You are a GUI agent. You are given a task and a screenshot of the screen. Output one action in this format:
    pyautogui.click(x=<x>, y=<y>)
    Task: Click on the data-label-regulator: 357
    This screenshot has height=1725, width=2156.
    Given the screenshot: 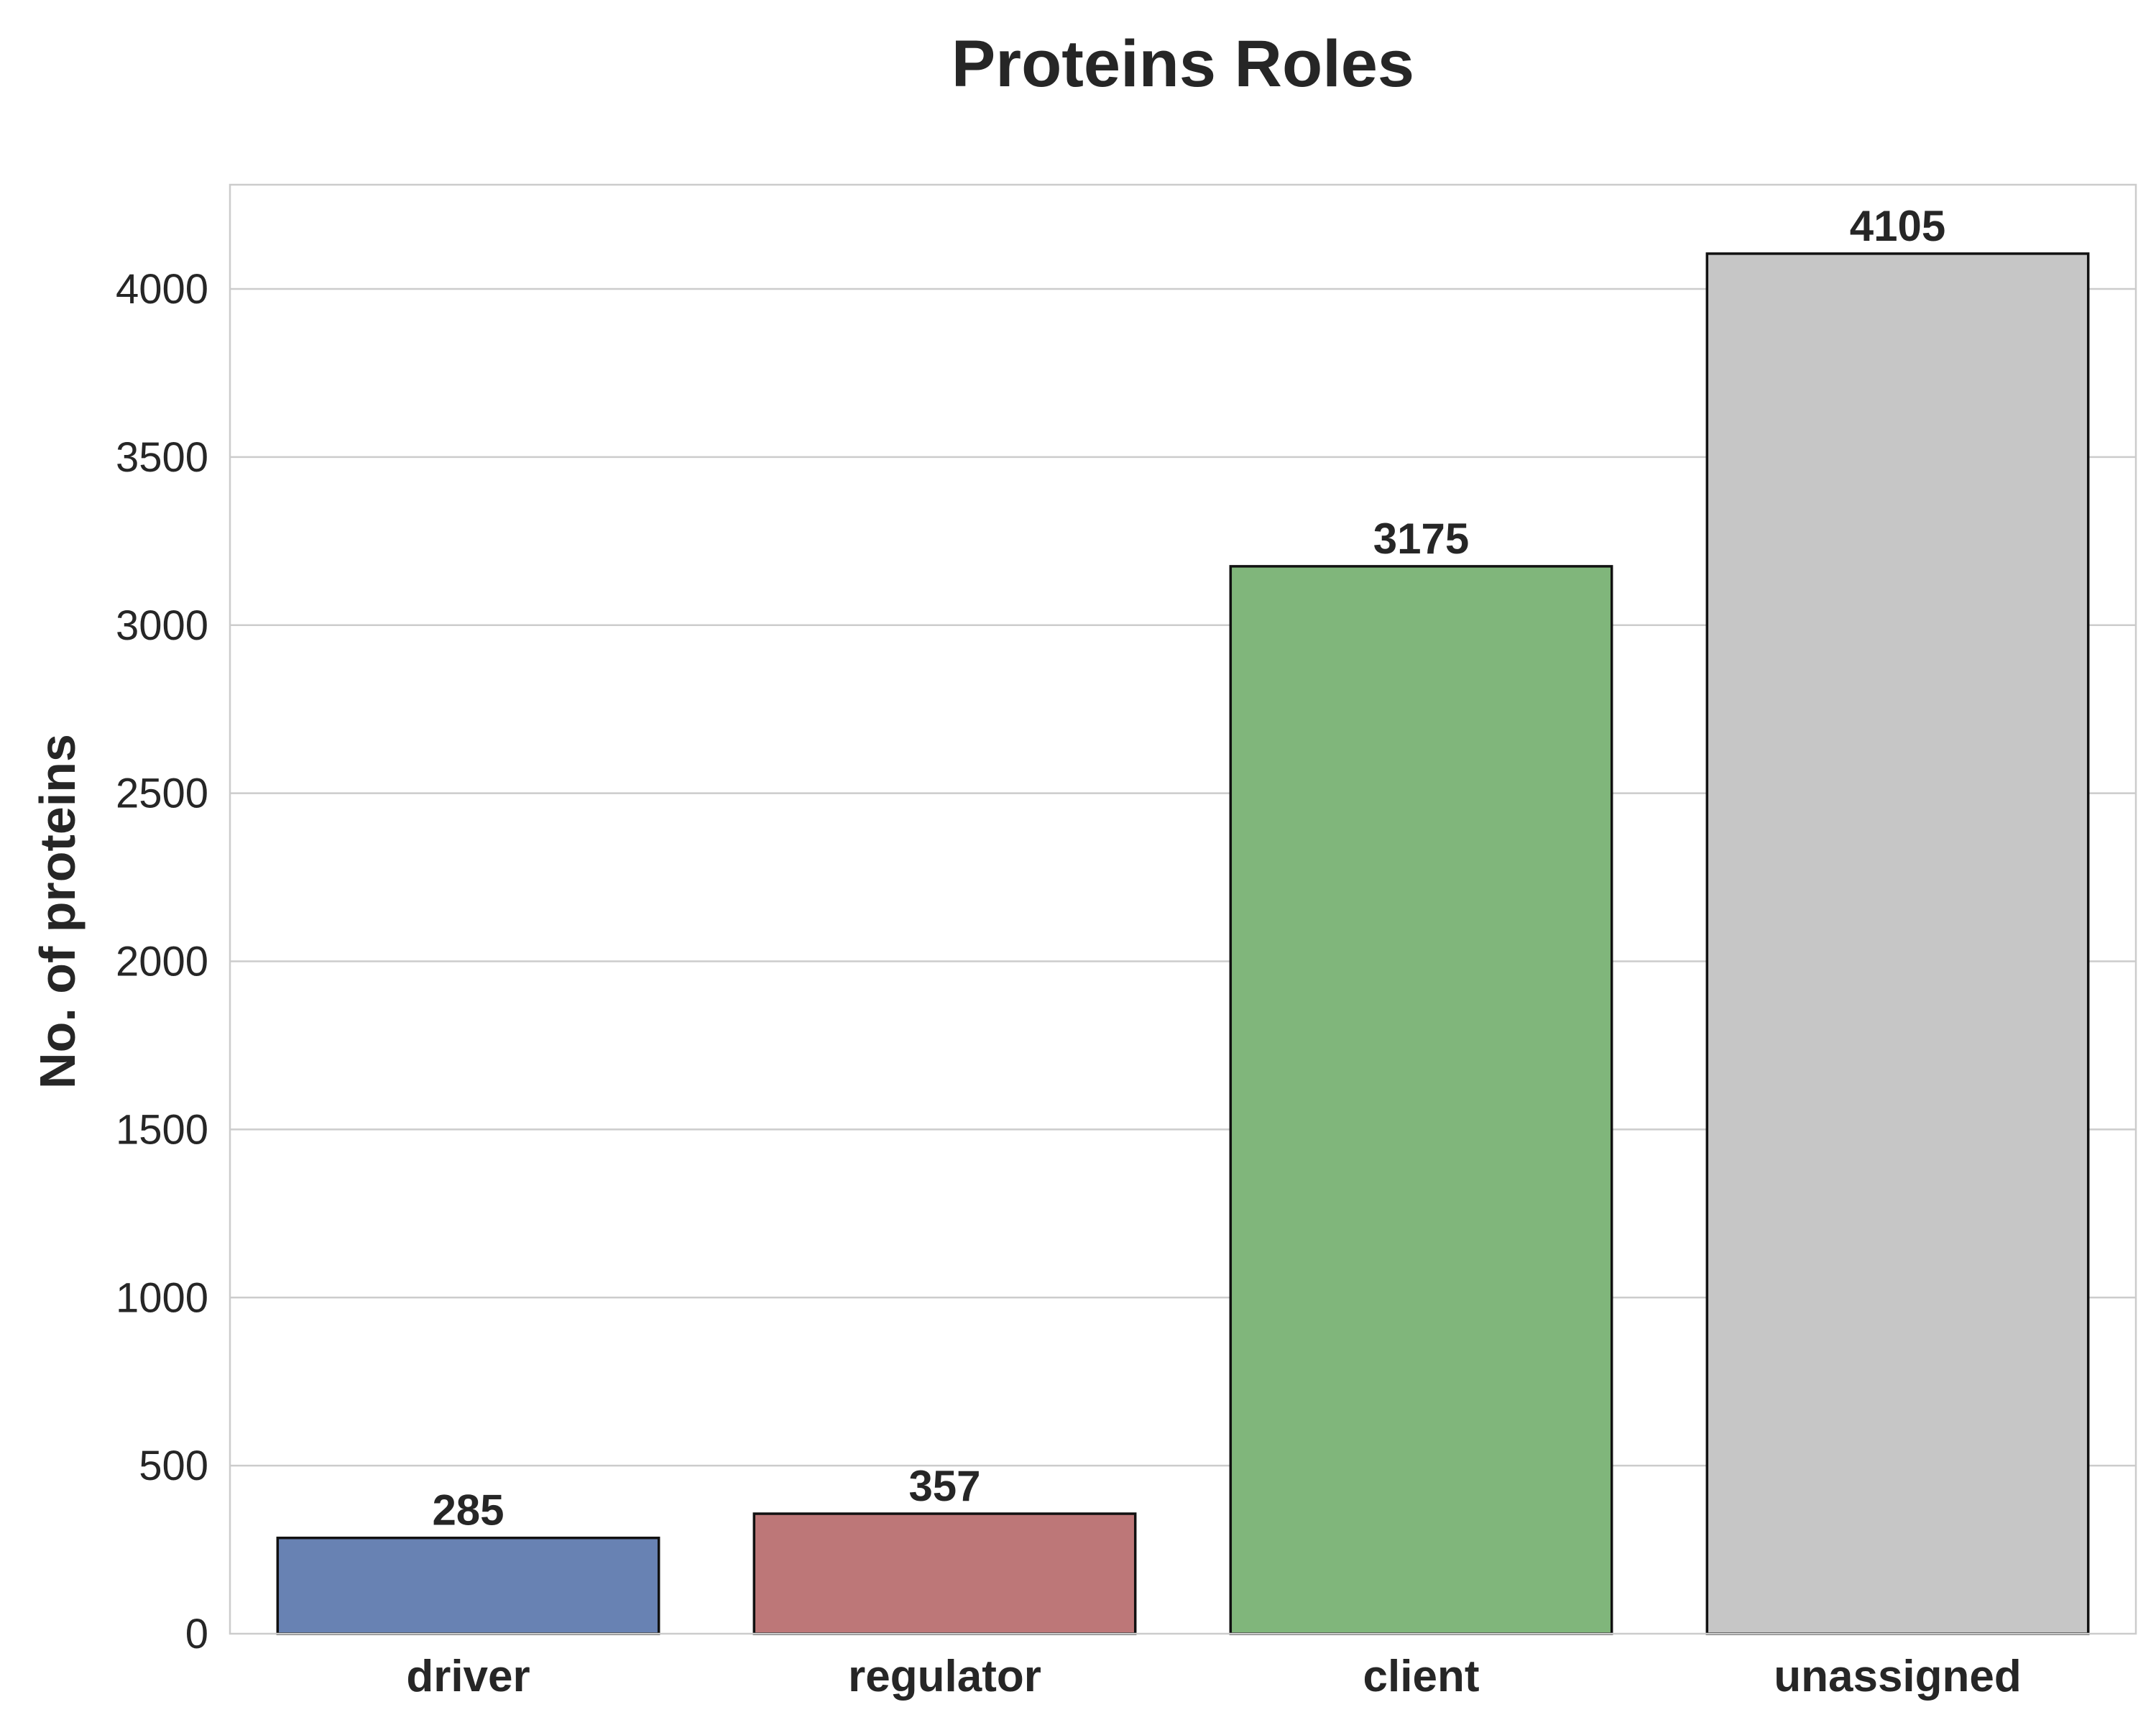 What is the action you would take?
    pyautogui.click(x=944, y=1486)
    